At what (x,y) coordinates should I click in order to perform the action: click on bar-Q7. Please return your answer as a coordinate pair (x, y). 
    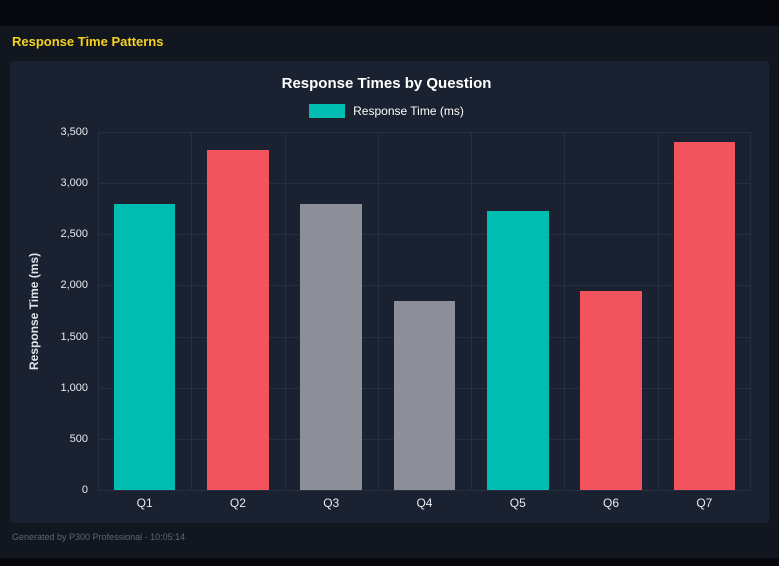
    Looking at the image, I should click on (704, 316).